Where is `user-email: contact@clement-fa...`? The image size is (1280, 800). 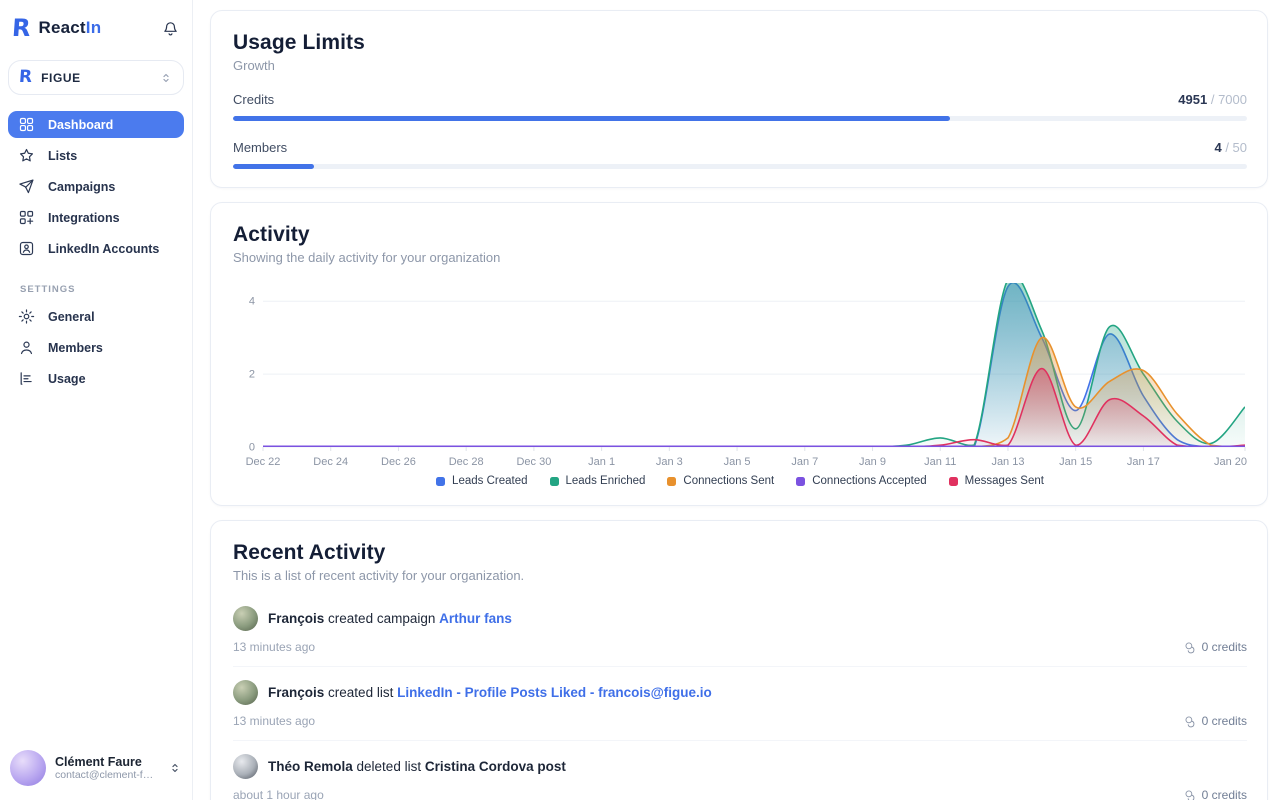
user-email: contact@clement-fa... is located at coordinates (106, 775).